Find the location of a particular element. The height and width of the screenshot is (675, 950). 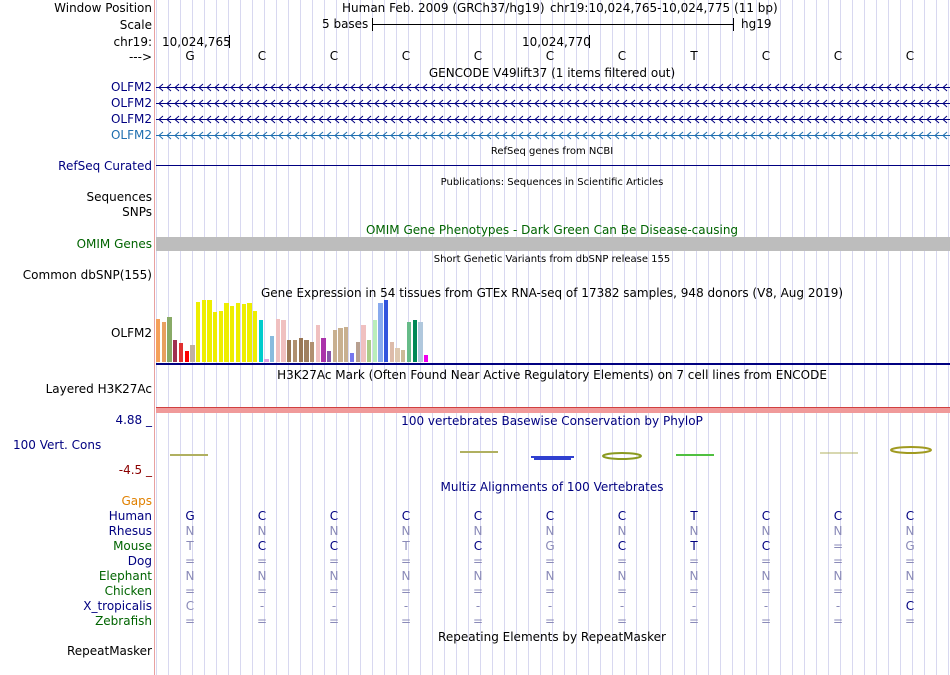

multiz-species-label: Mouse is located at coordinates (132, 546).